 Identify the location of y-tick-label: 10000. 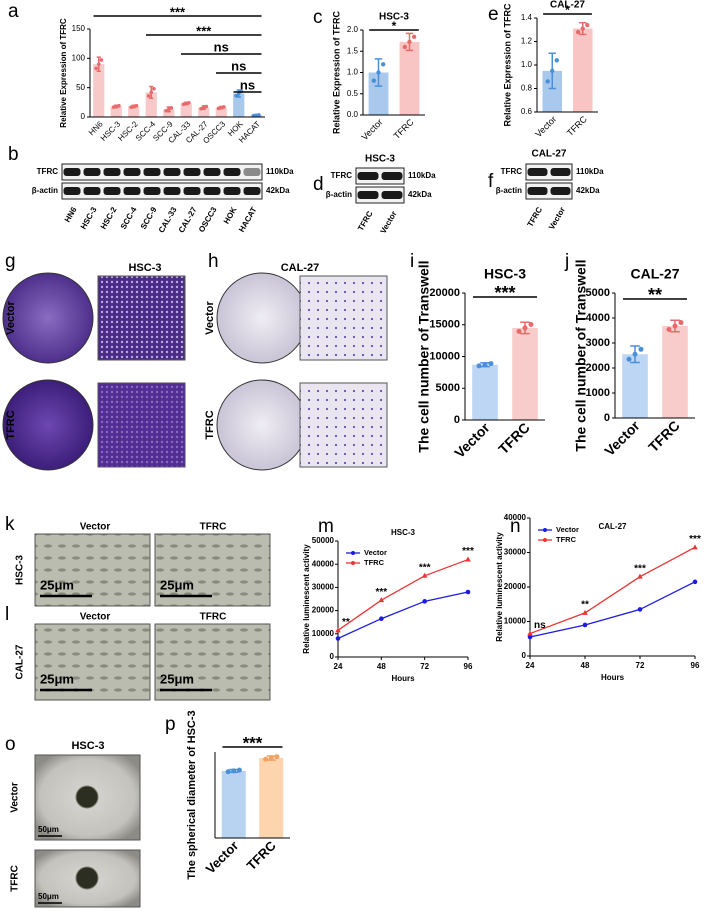
(323, 633).